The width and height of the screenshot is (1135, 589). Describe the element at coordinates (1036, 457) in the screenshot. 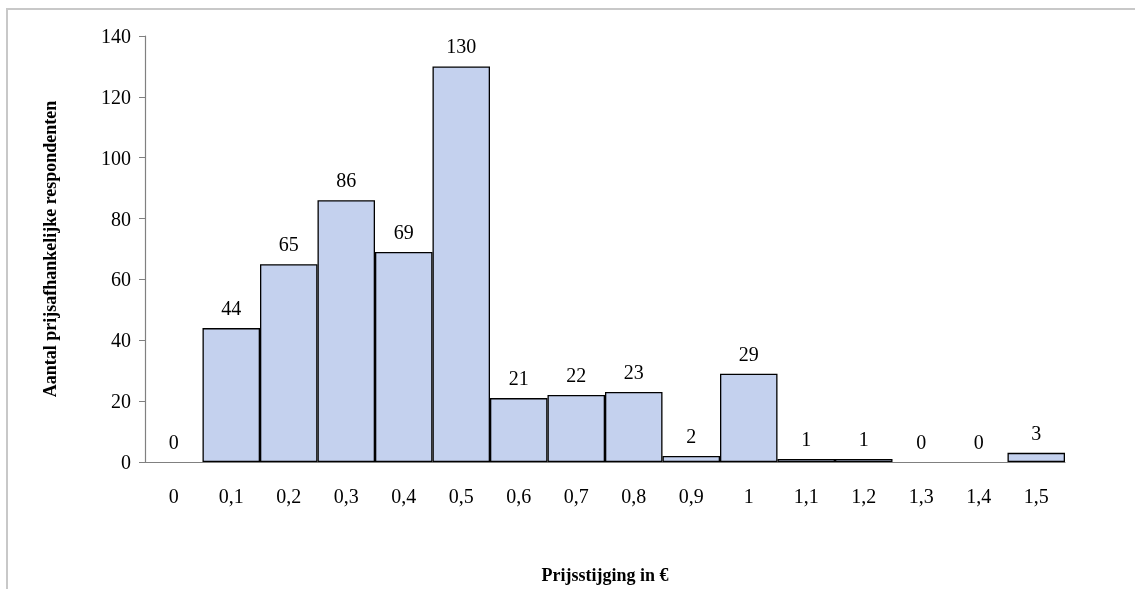

I see `bar` at that location.